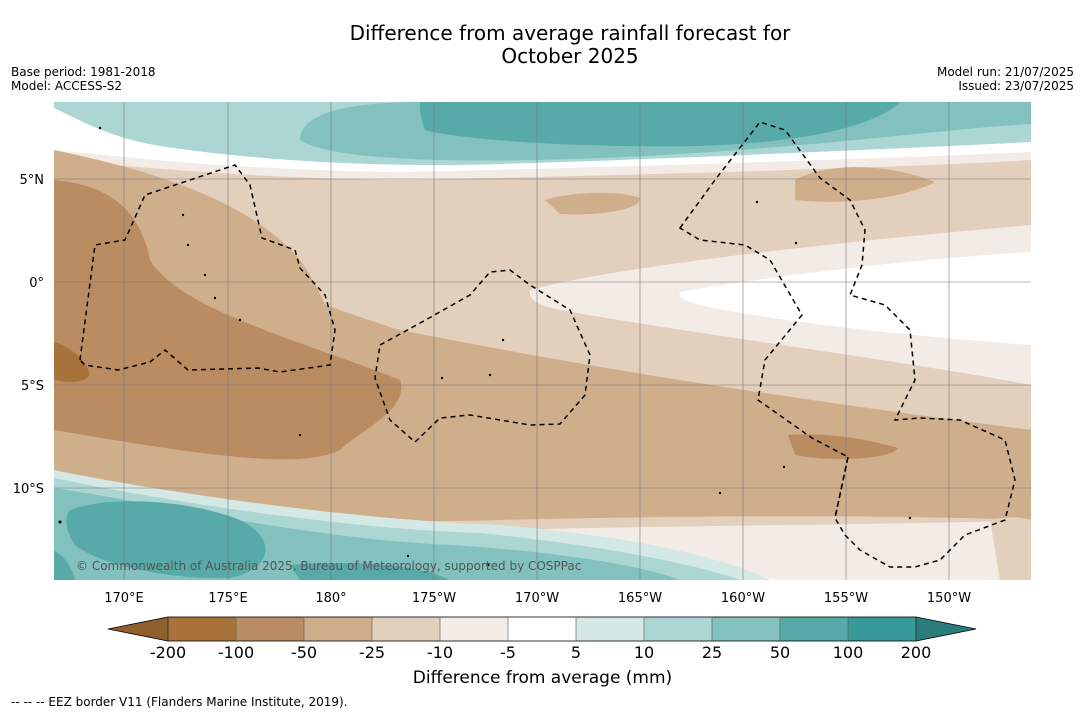 This screenshot has width=1085, height=713. Describe the element at coordinates (848, 652) in the screenshot. I see `colorbar-tick-label: 100` at that location.